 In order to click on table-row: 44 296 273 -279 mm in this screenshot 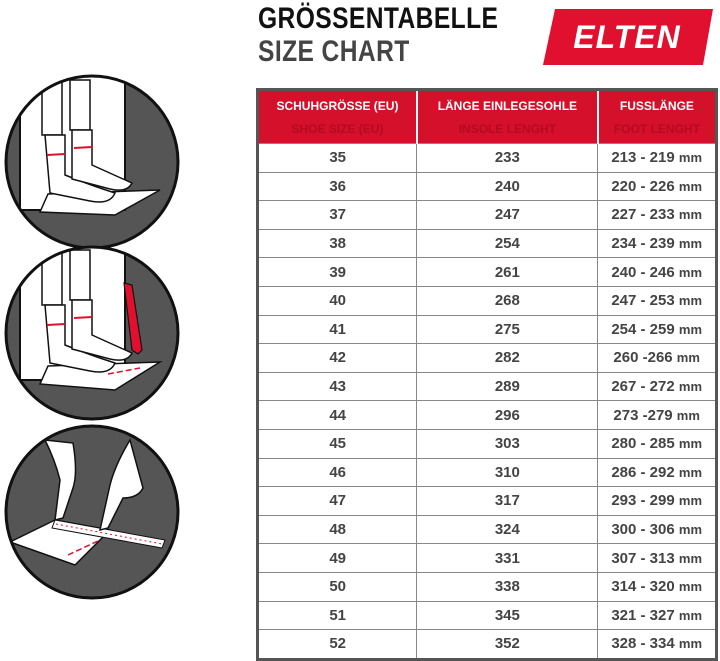, I will do `click(486, 415)`.